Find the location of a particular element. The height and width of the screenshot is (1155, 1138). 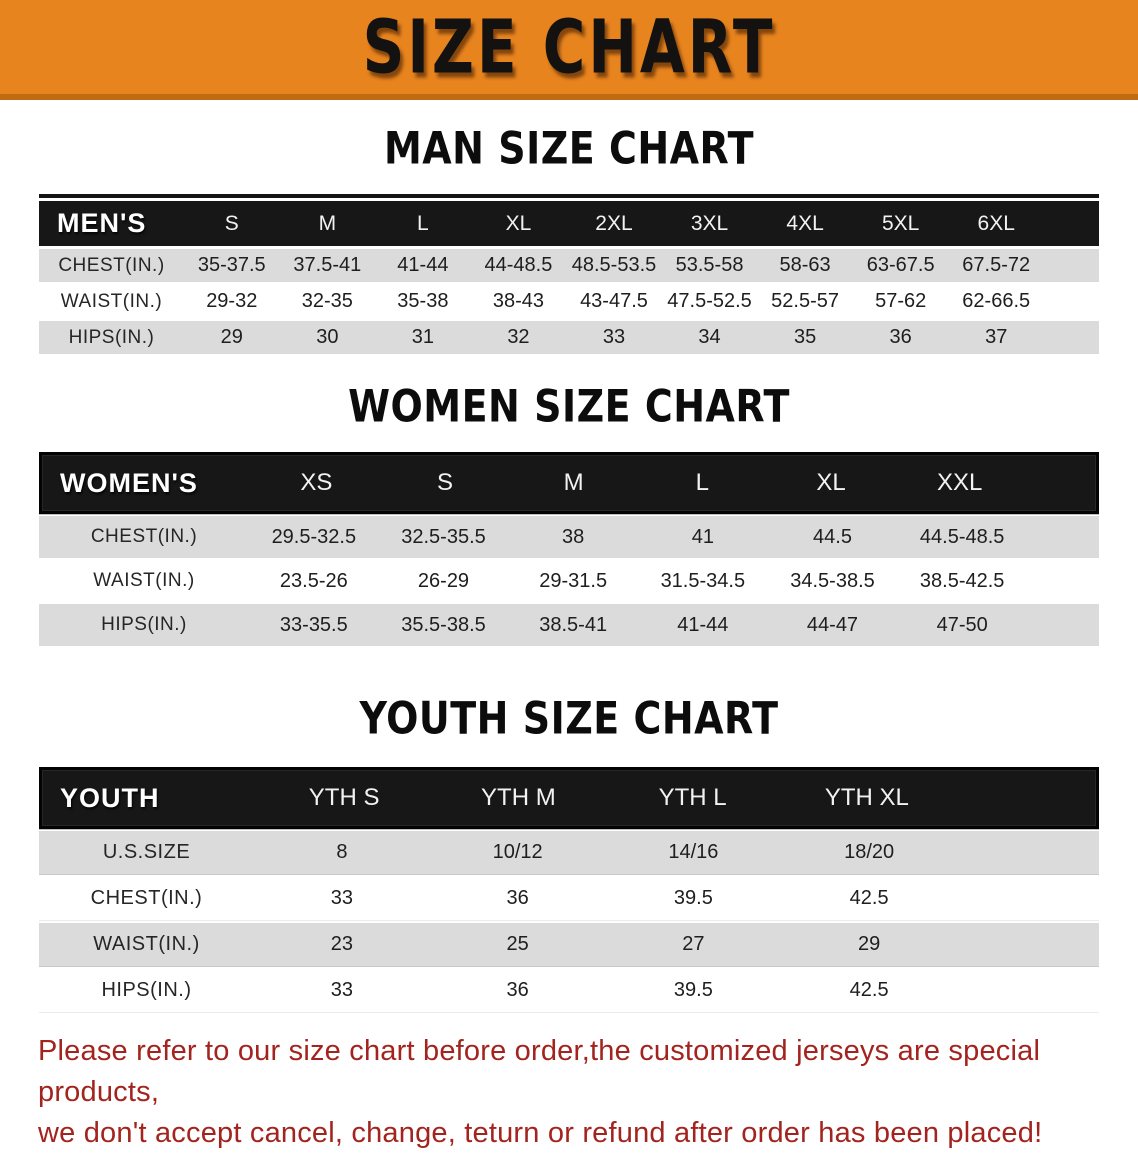

men-cell-0-4: 48.5-53.5 is located at coordinates (614, 265).